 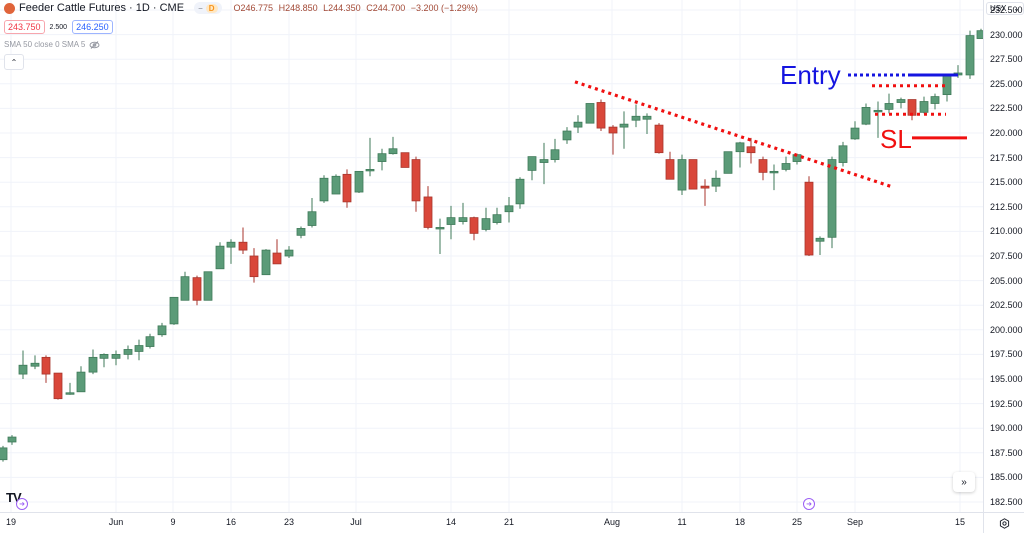 I want to click on high-value: H248.850, so click(x=298, y=8).